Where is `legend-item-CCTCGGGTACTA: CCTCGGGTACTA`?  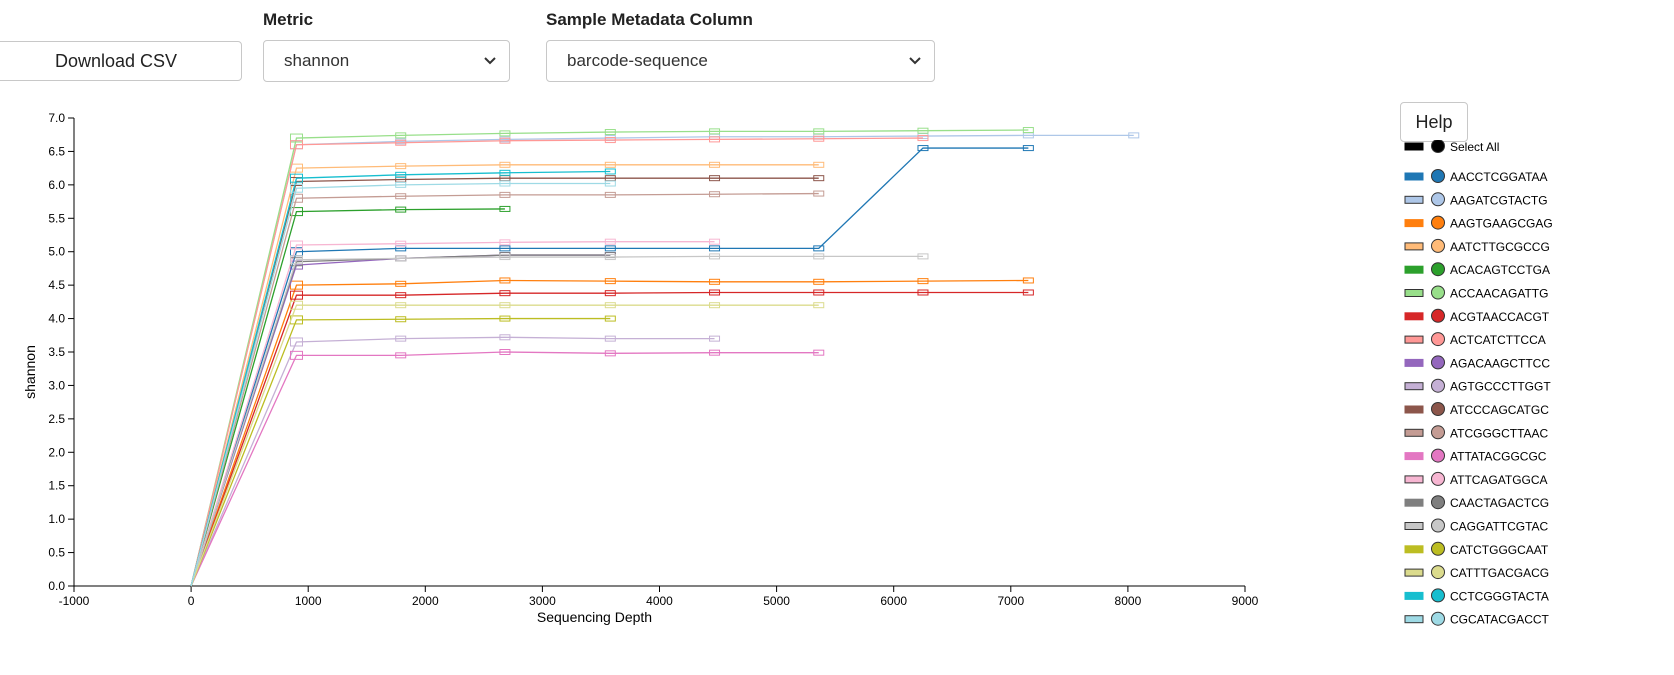
legend-item-CCTCGGGTACTA: CCTCGGGTACTA is located at coordinates (1476, 596).